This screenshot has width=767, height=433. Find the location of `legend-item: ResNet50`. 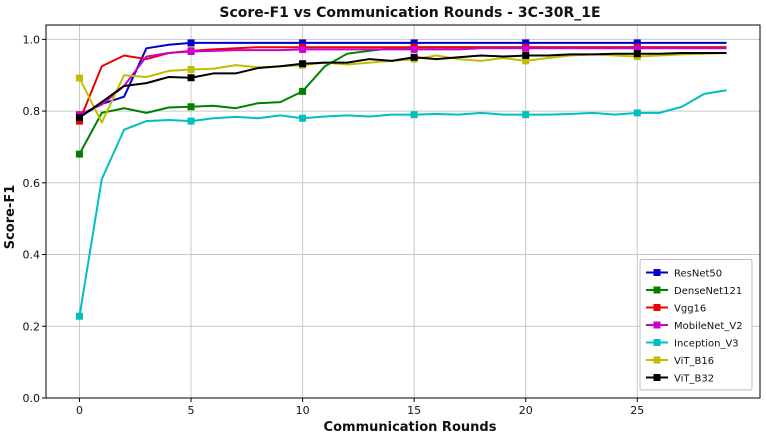

legend-item: ResNet50 is located at coordinates (684, 274).